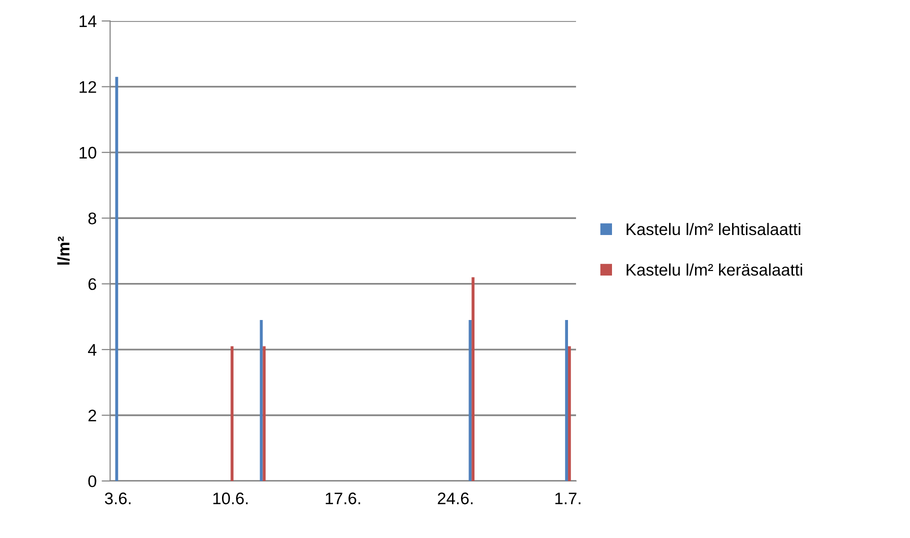 The height and width of the screenshot is (538, 910). Describe the element at coordinates (714, 269) in the screenshot. I see `legend-label: Kastelu l/m² keräsalaatti` at that location.